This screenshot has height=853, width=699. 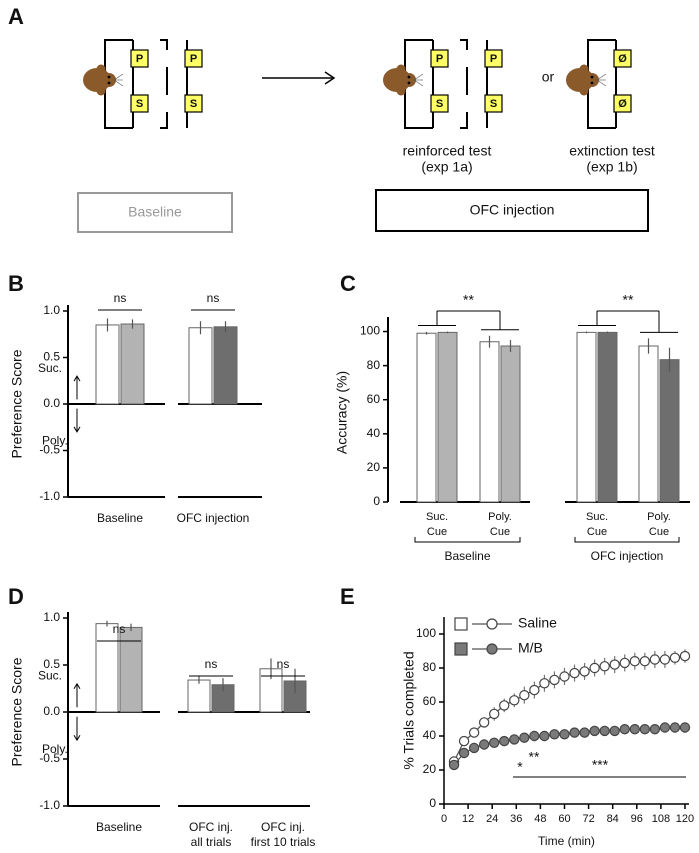 What do you see at coordinates (430, 667) in the screenshot?
I see `y-tick-label: 80` at bounding box center [430, 667].